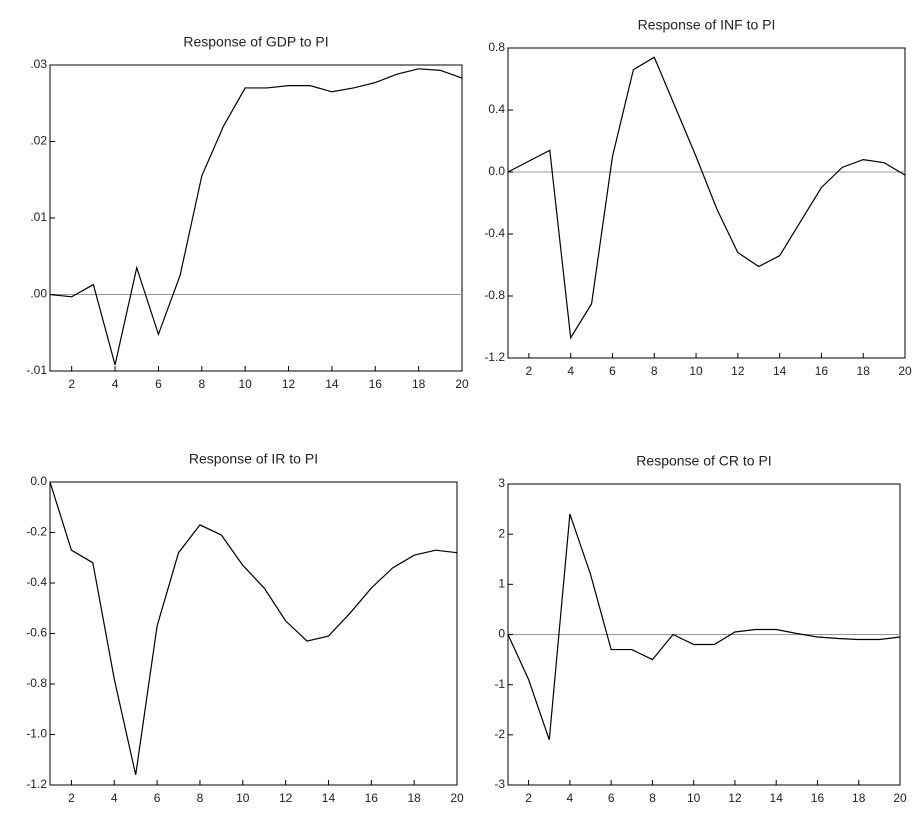 This screenshot has height=814, width=914. Describe the element at coordinates (499, 734) in the screenshot. I see `y-tick-label: -2` at that location.